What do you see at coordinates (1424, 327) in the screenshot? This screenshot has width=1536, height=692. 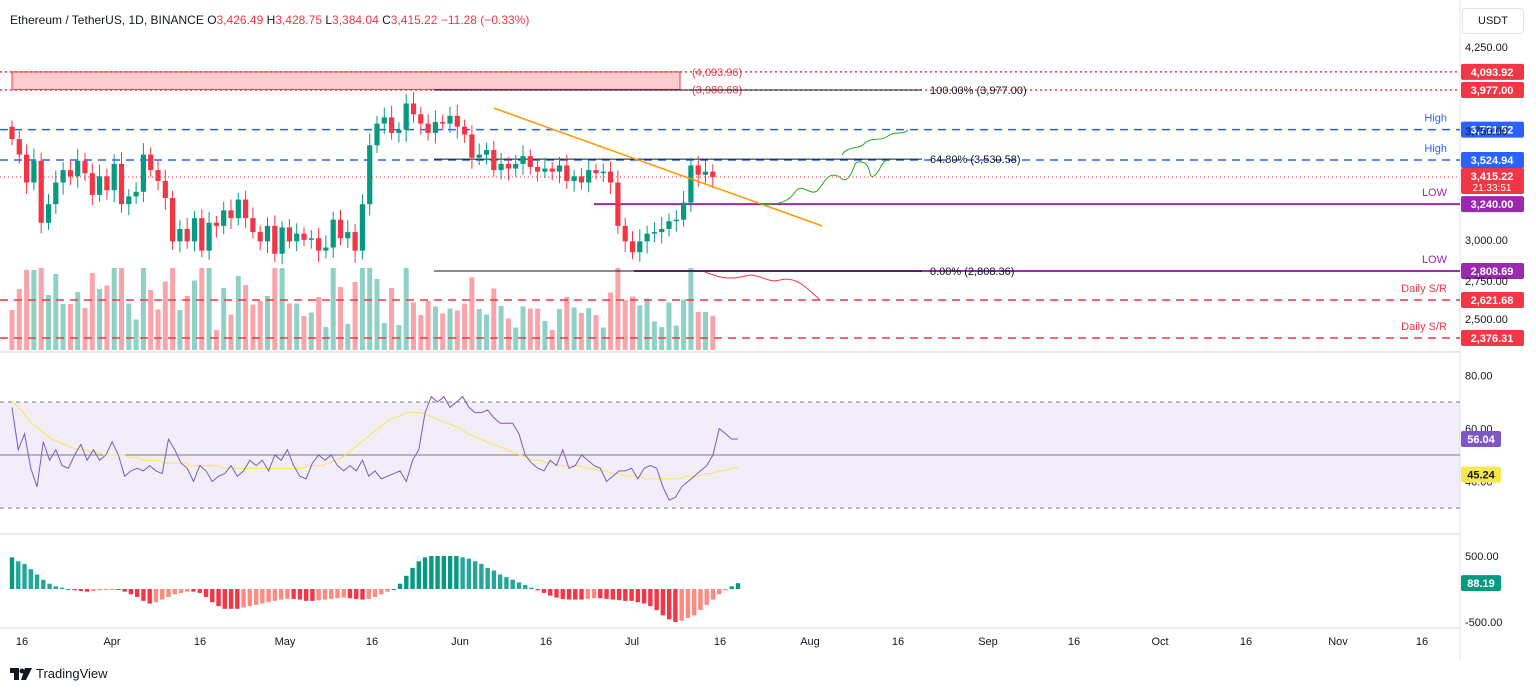 I see `price-level-tag: Daily S/R` at bounding box center [1424, 327].